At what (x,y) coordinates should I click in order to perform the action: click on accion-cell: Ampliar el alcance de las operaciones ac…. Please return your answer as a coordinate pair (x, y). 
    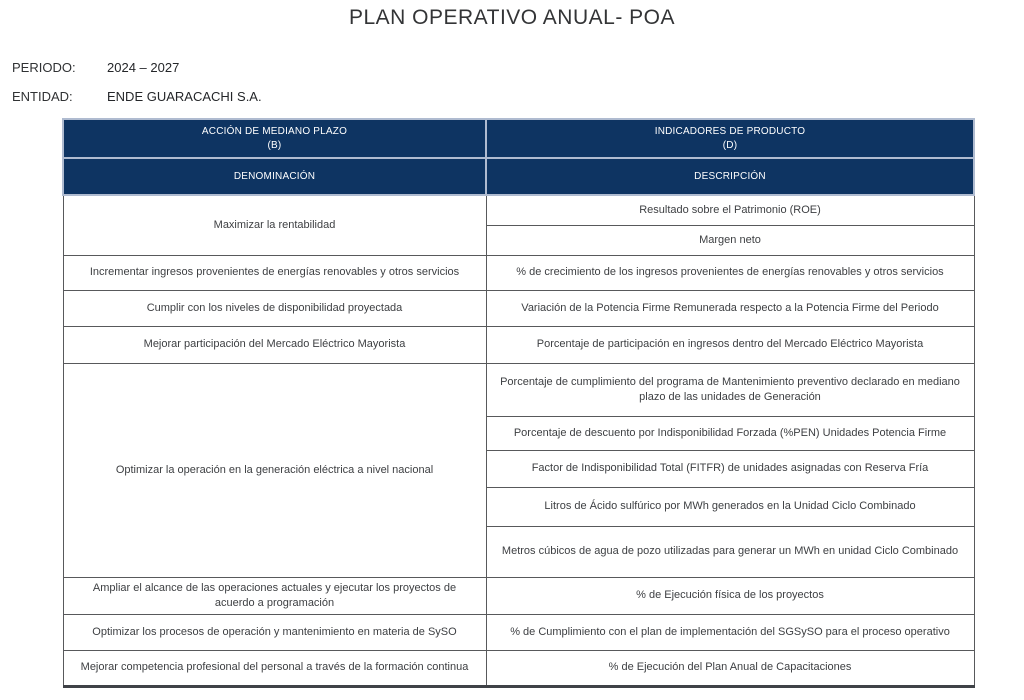
    Looking at the image, I should click on (274, 595).